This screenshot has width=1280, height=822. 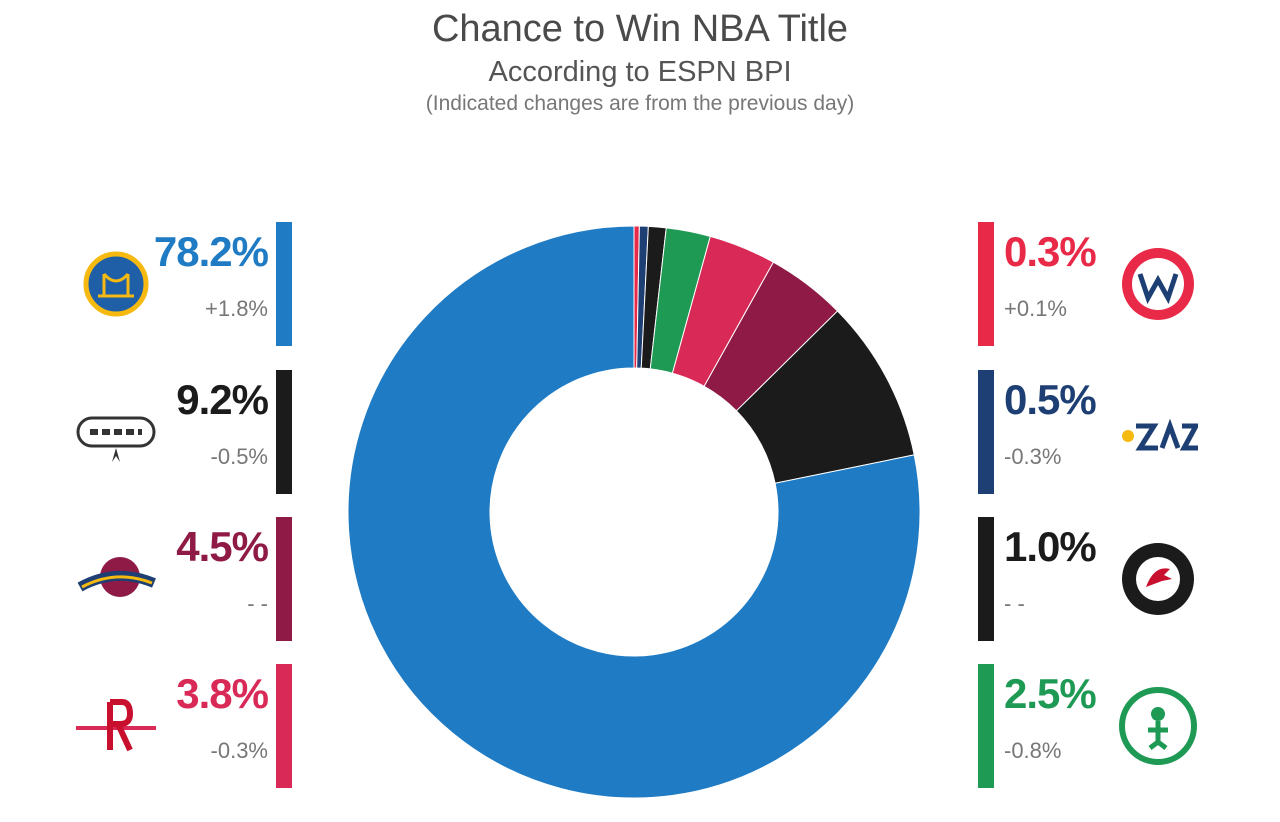 I want to click on team-pct: 2.5%, so click(x=1050, y=693).